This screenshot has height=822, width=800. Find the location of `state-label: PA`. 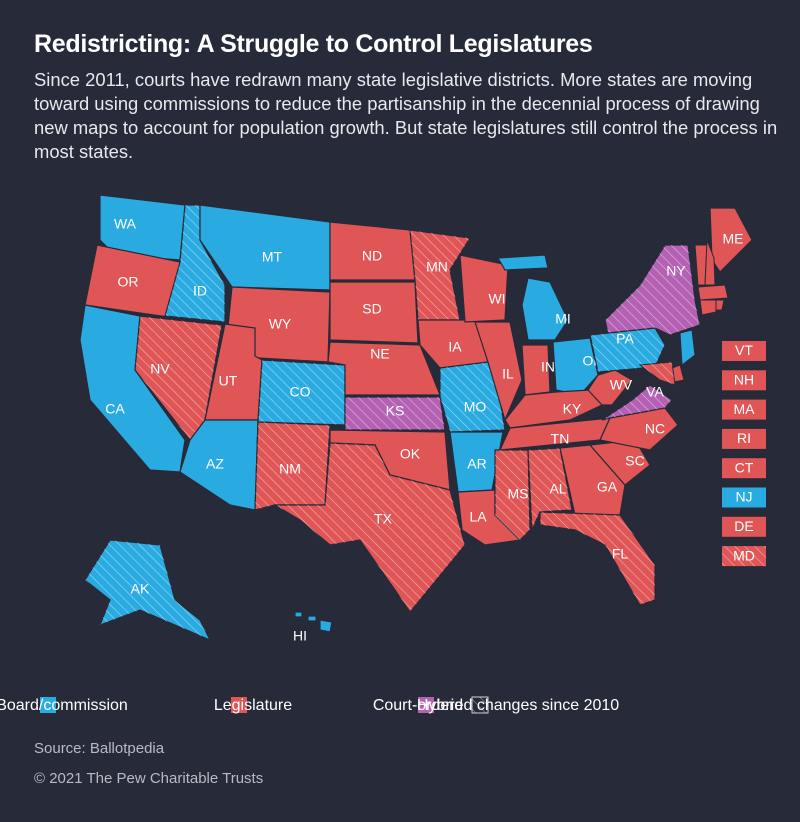

state-label: PA is located at coordinates (625, 339).